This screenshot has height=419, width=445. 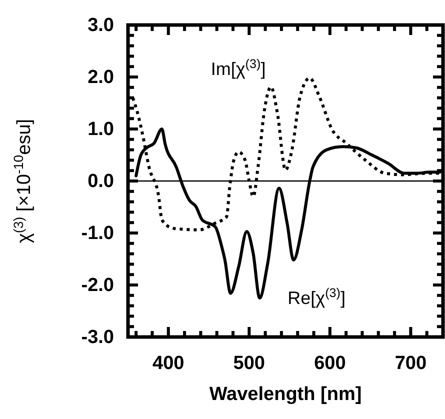 I want to click on x-tick-label: 700, so click(x=410, y=363).